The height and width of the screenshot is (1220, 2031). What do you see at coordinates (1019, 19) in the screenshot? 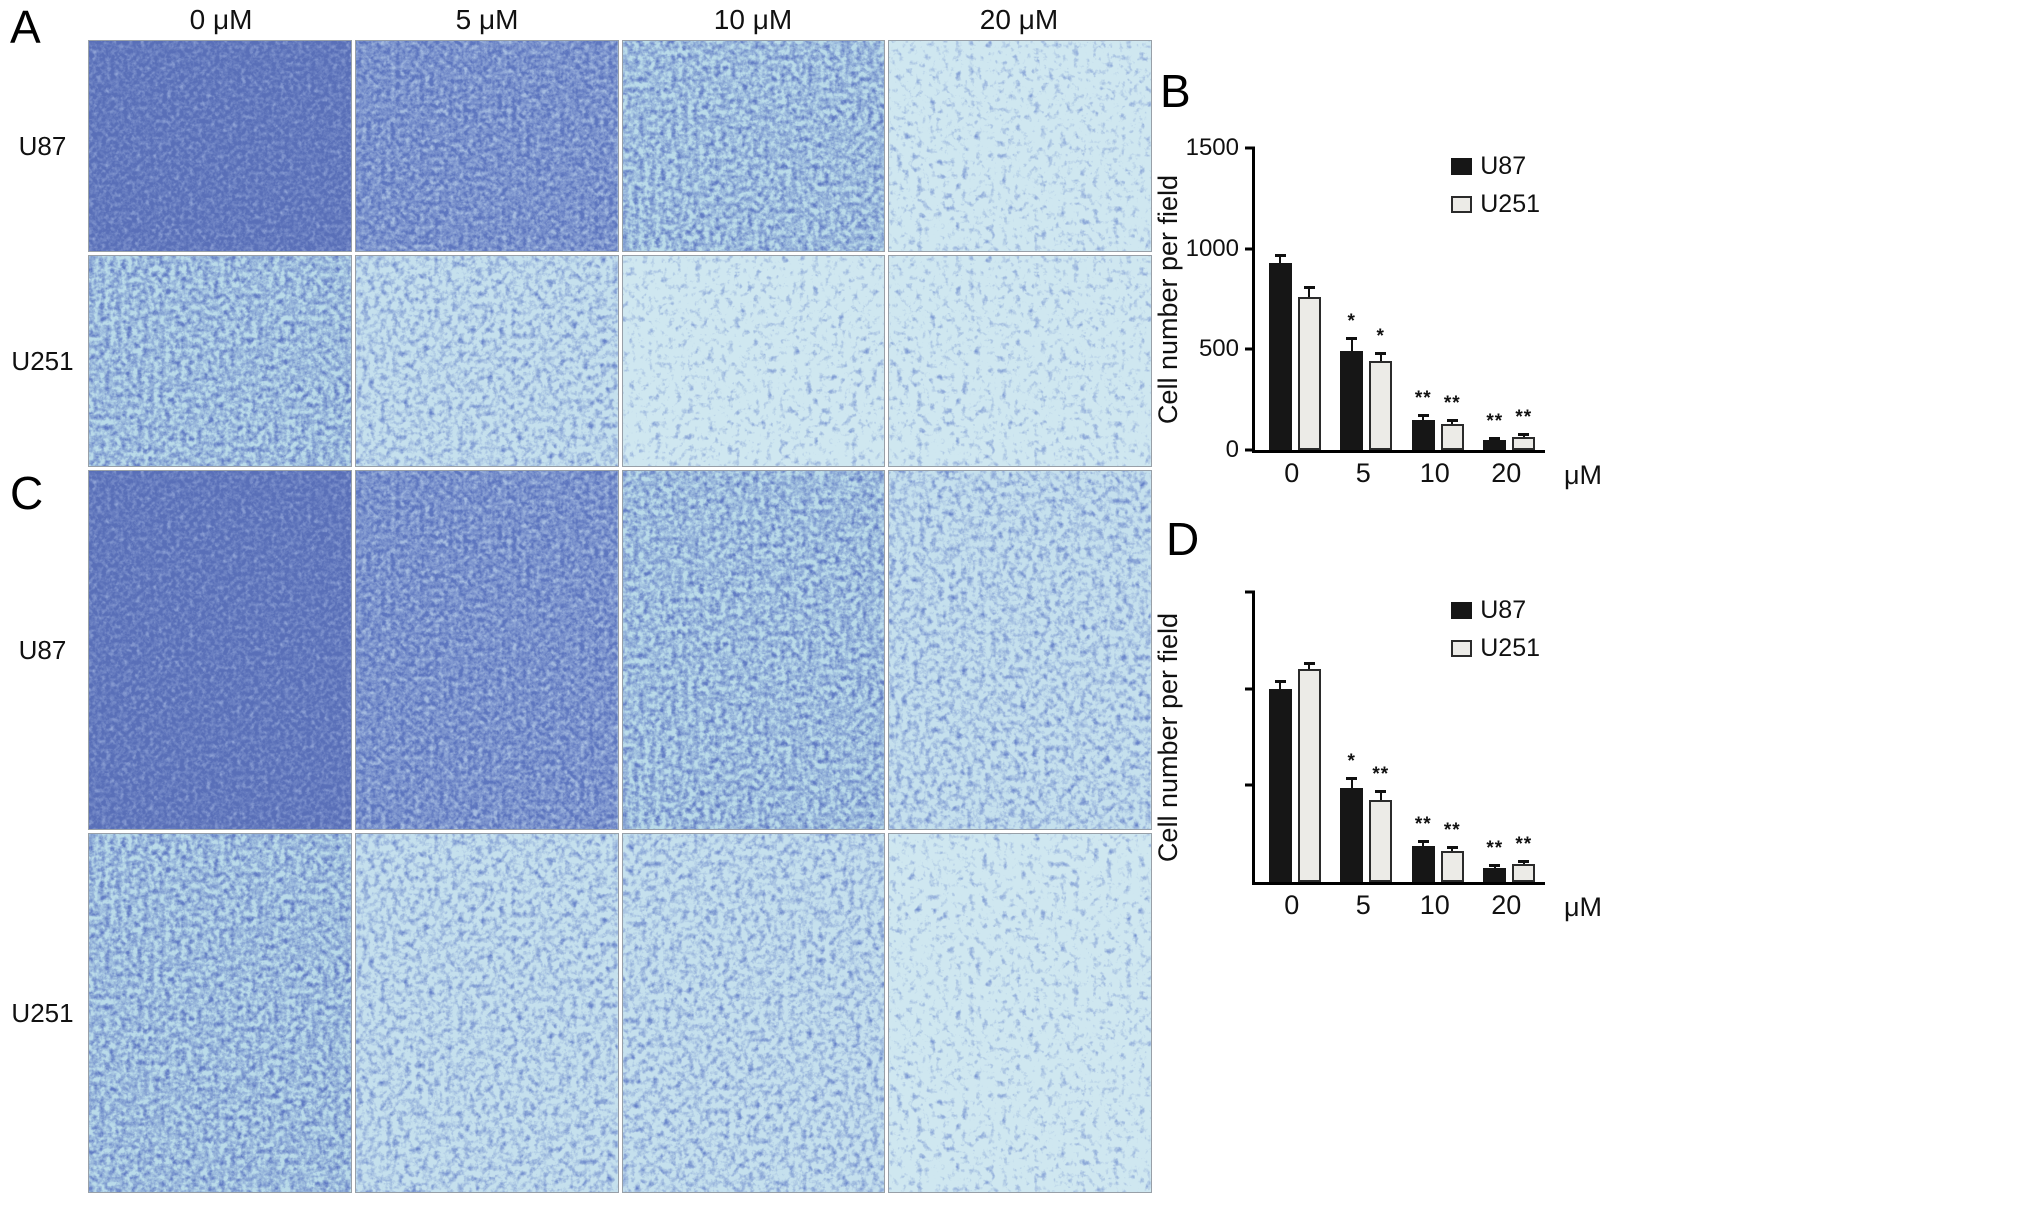
I see `concentration-header-3: 20 μM` at bounding box center [1019, 19].